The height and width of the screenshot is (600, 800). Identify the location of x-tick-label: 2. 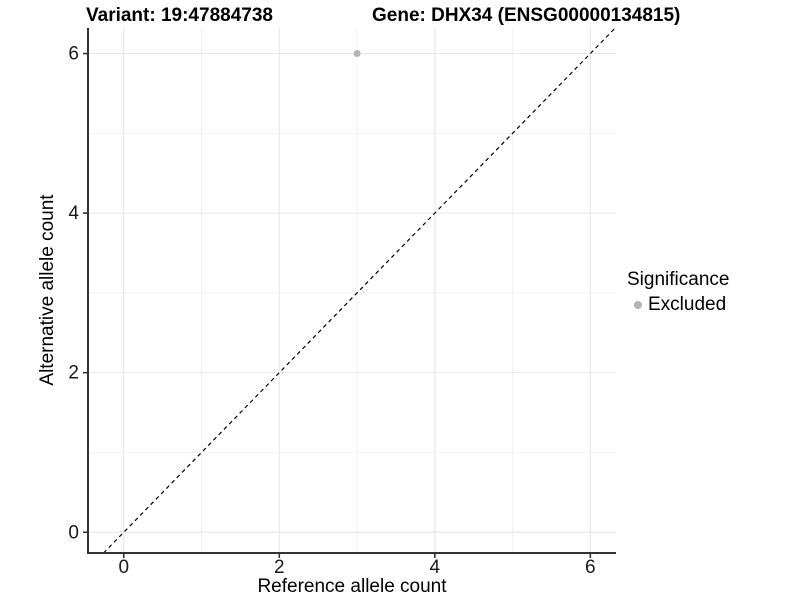
(279, 567).